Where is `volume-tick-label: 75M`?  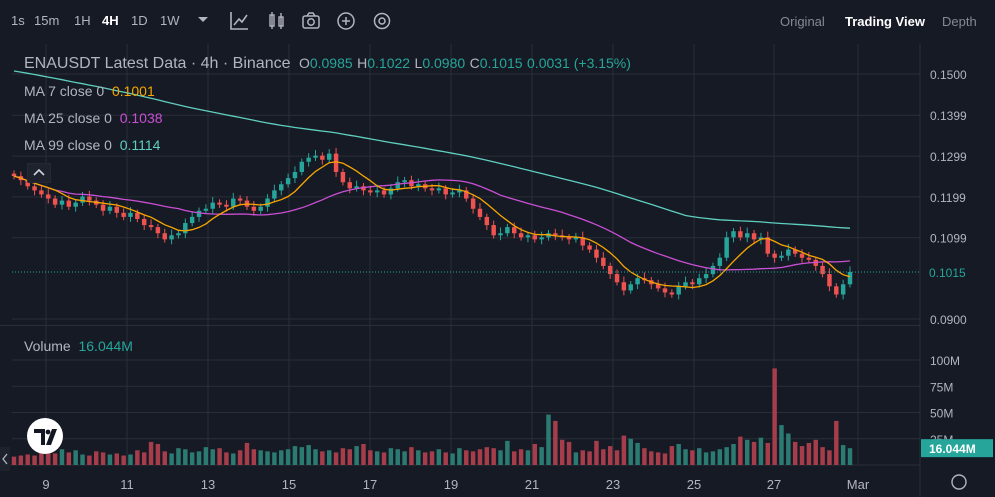
volume-tick-label: 75M is located at coordinates (941, 387).